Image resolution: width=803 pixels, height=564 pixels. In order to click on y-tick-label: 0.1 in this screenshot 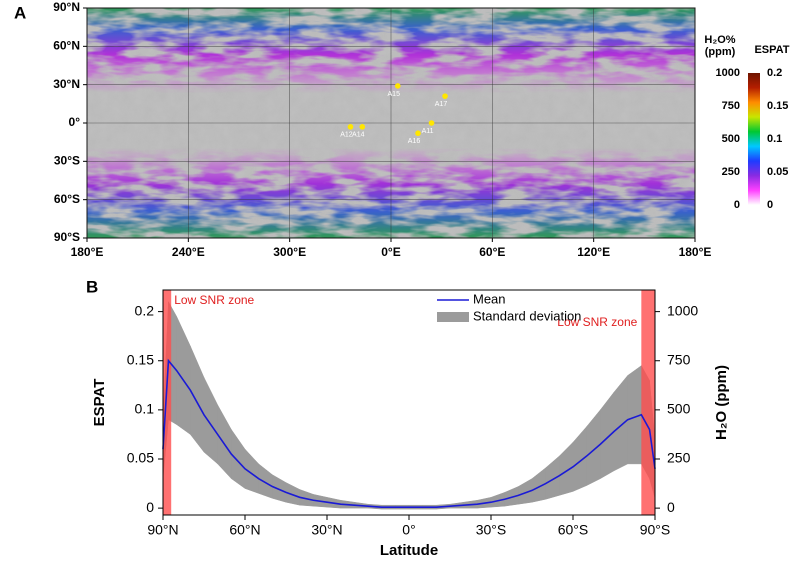, I will do `click(145, 409)`.